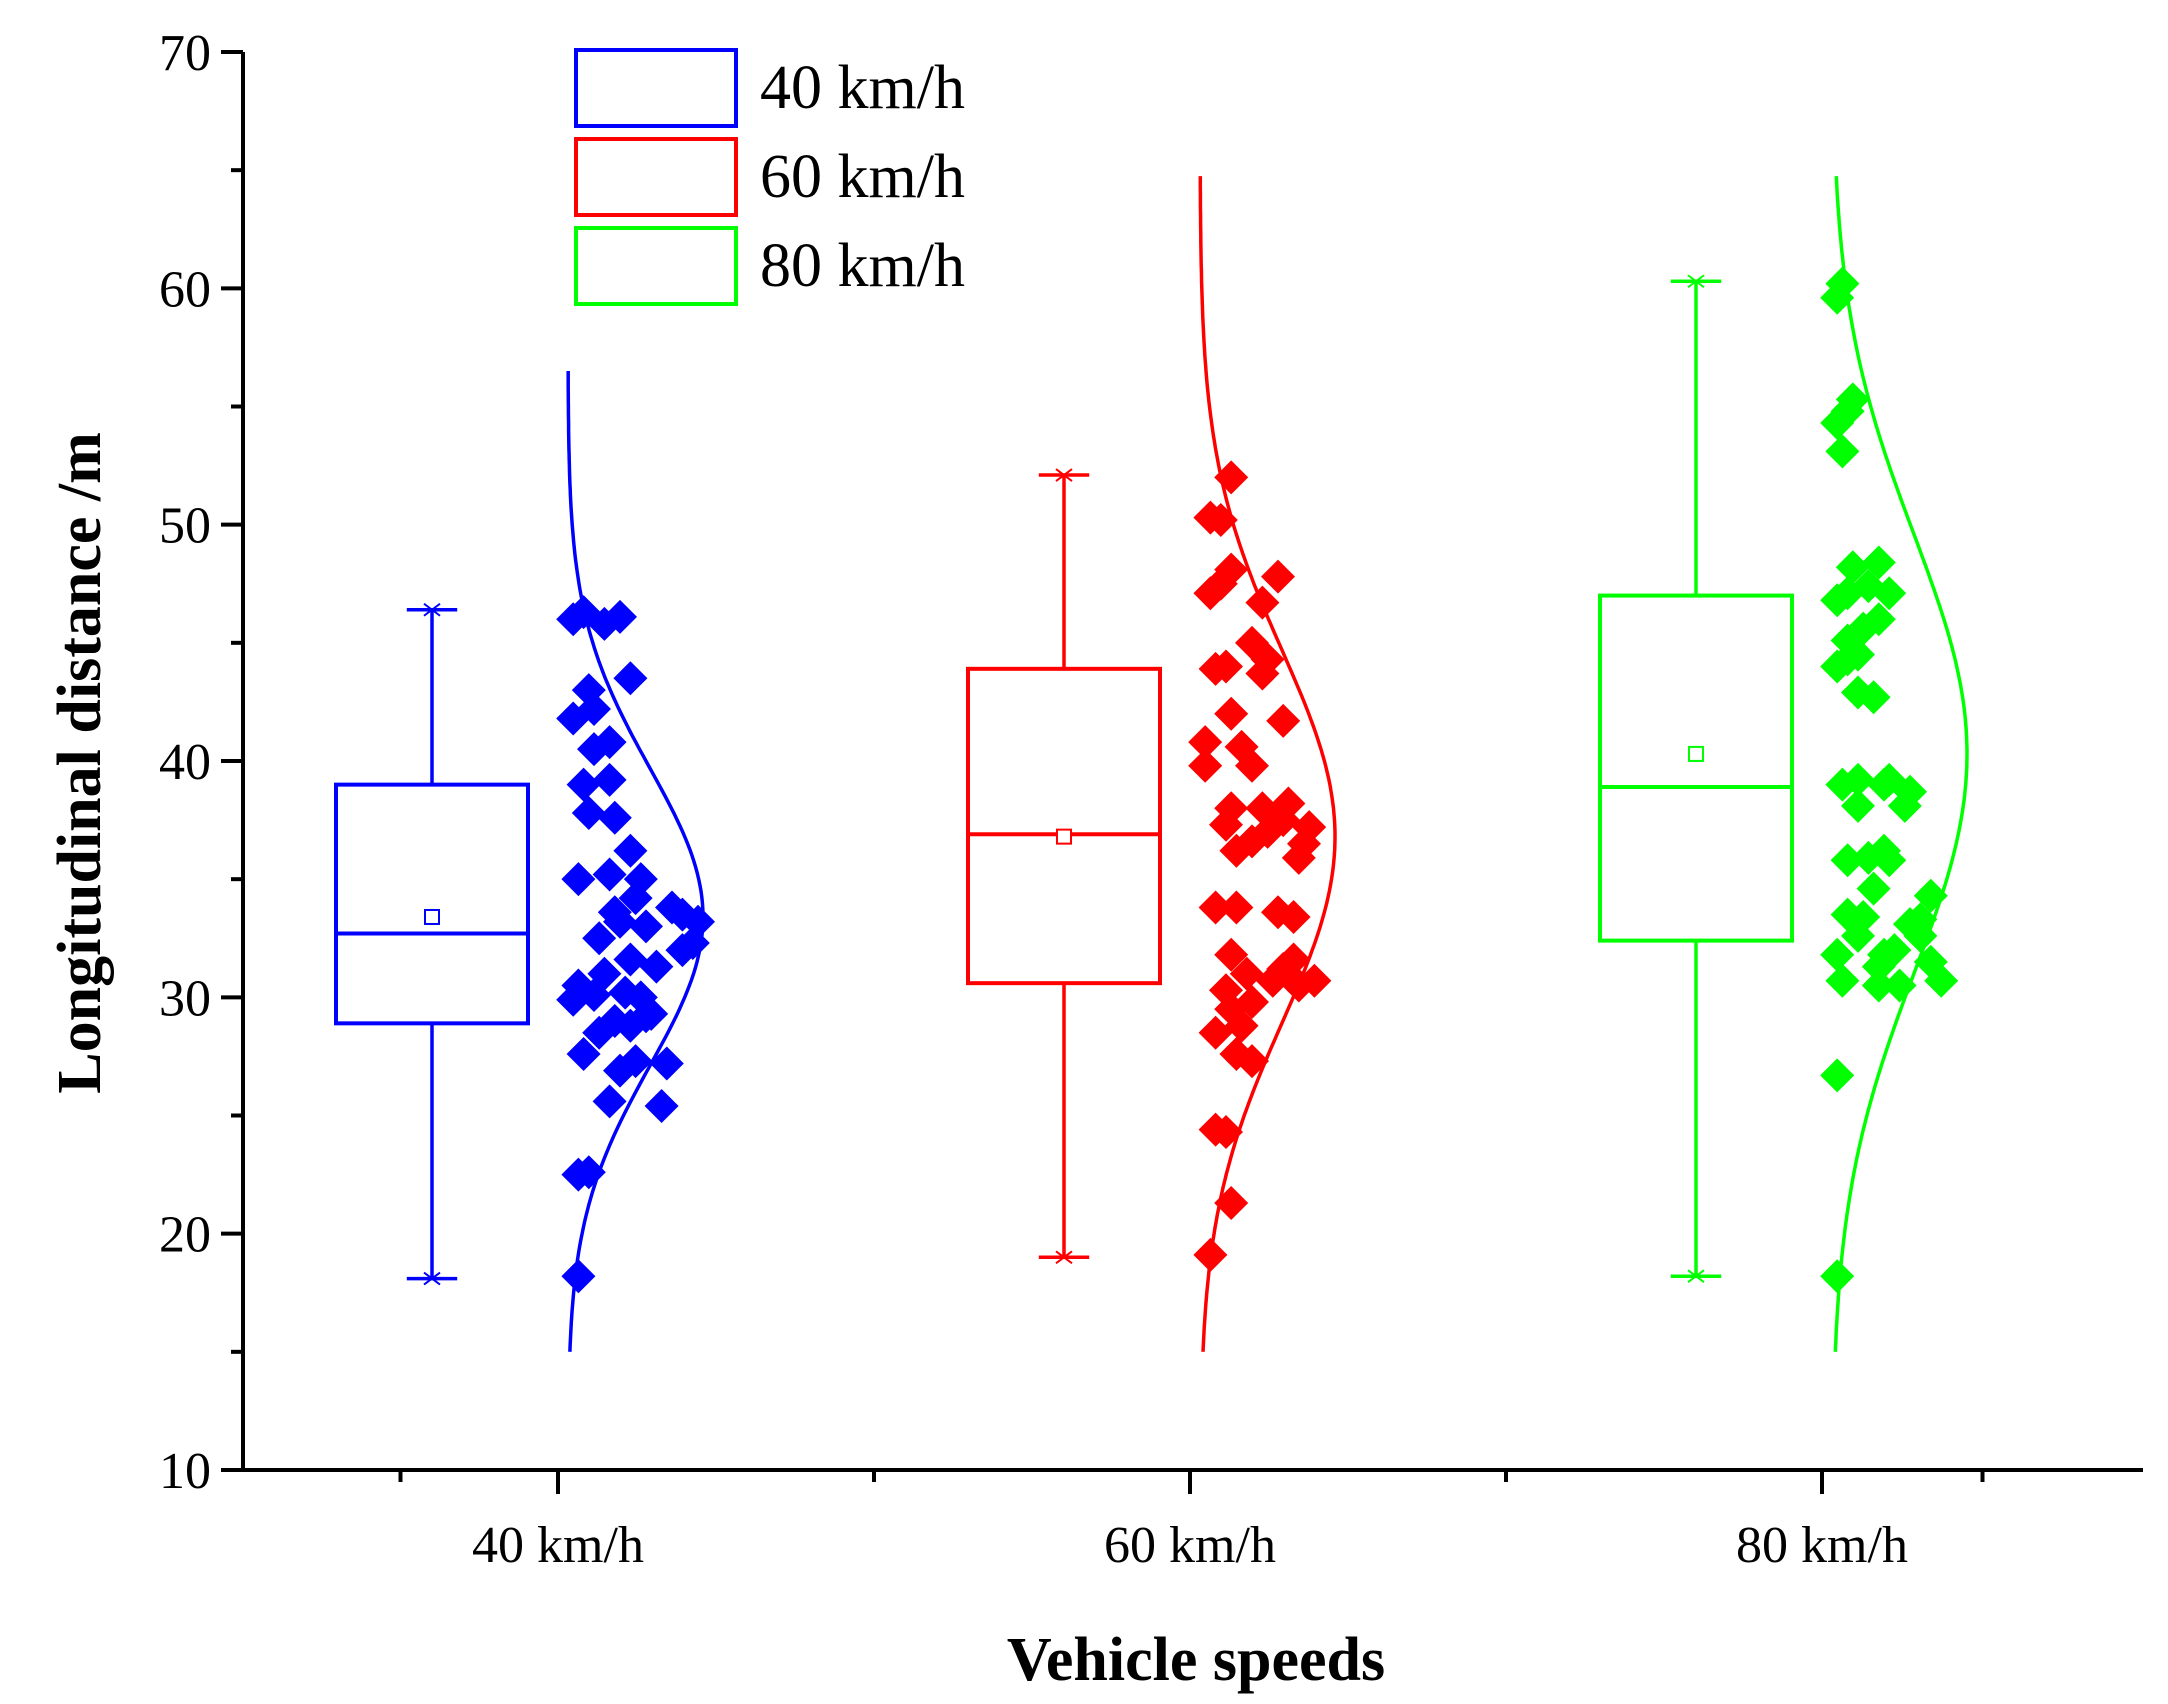 This screenshot has width=2168, height=1704. What do you see at coordinates (185, 1471) in the screenshot?
I see `y-tick-label: 10` at bounding box center [185, 1471].